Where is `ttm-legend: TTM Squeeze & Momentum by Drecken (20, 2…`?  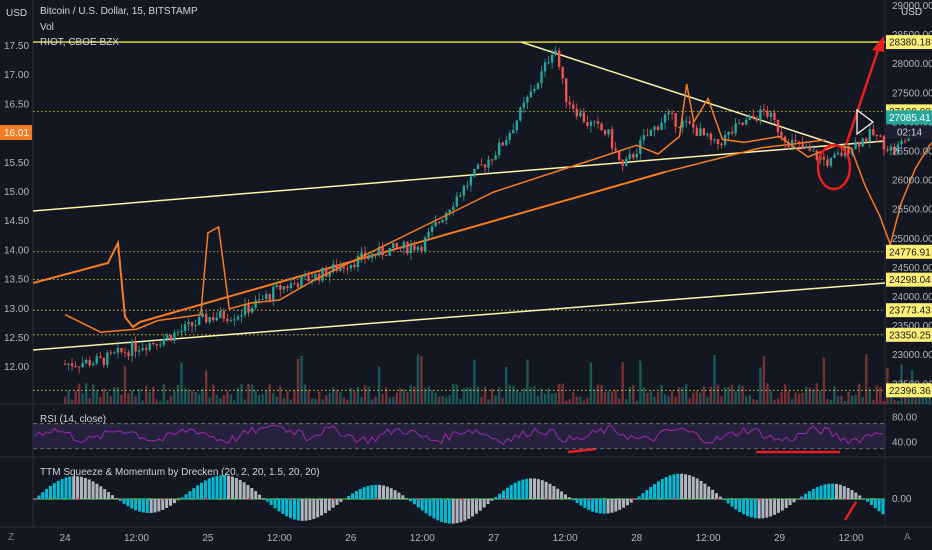 ttm-legend: TTM Squeeze & Momentum by Drecken (20, 2… is located at coordinates (180, 472).